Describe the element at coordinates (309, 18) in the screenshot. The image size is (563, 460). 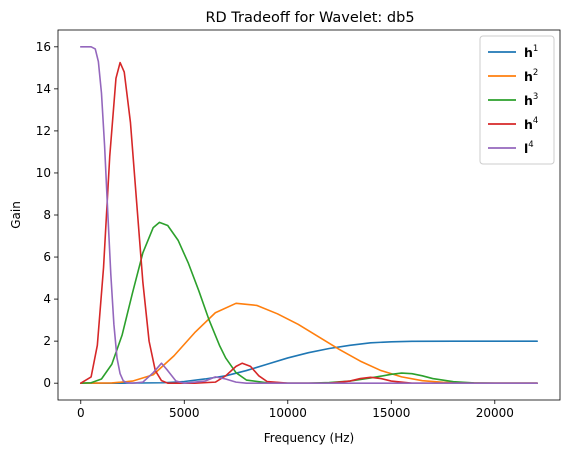
I see `chart-title: RD Tradeoff for Wavelet: db5` at that location.